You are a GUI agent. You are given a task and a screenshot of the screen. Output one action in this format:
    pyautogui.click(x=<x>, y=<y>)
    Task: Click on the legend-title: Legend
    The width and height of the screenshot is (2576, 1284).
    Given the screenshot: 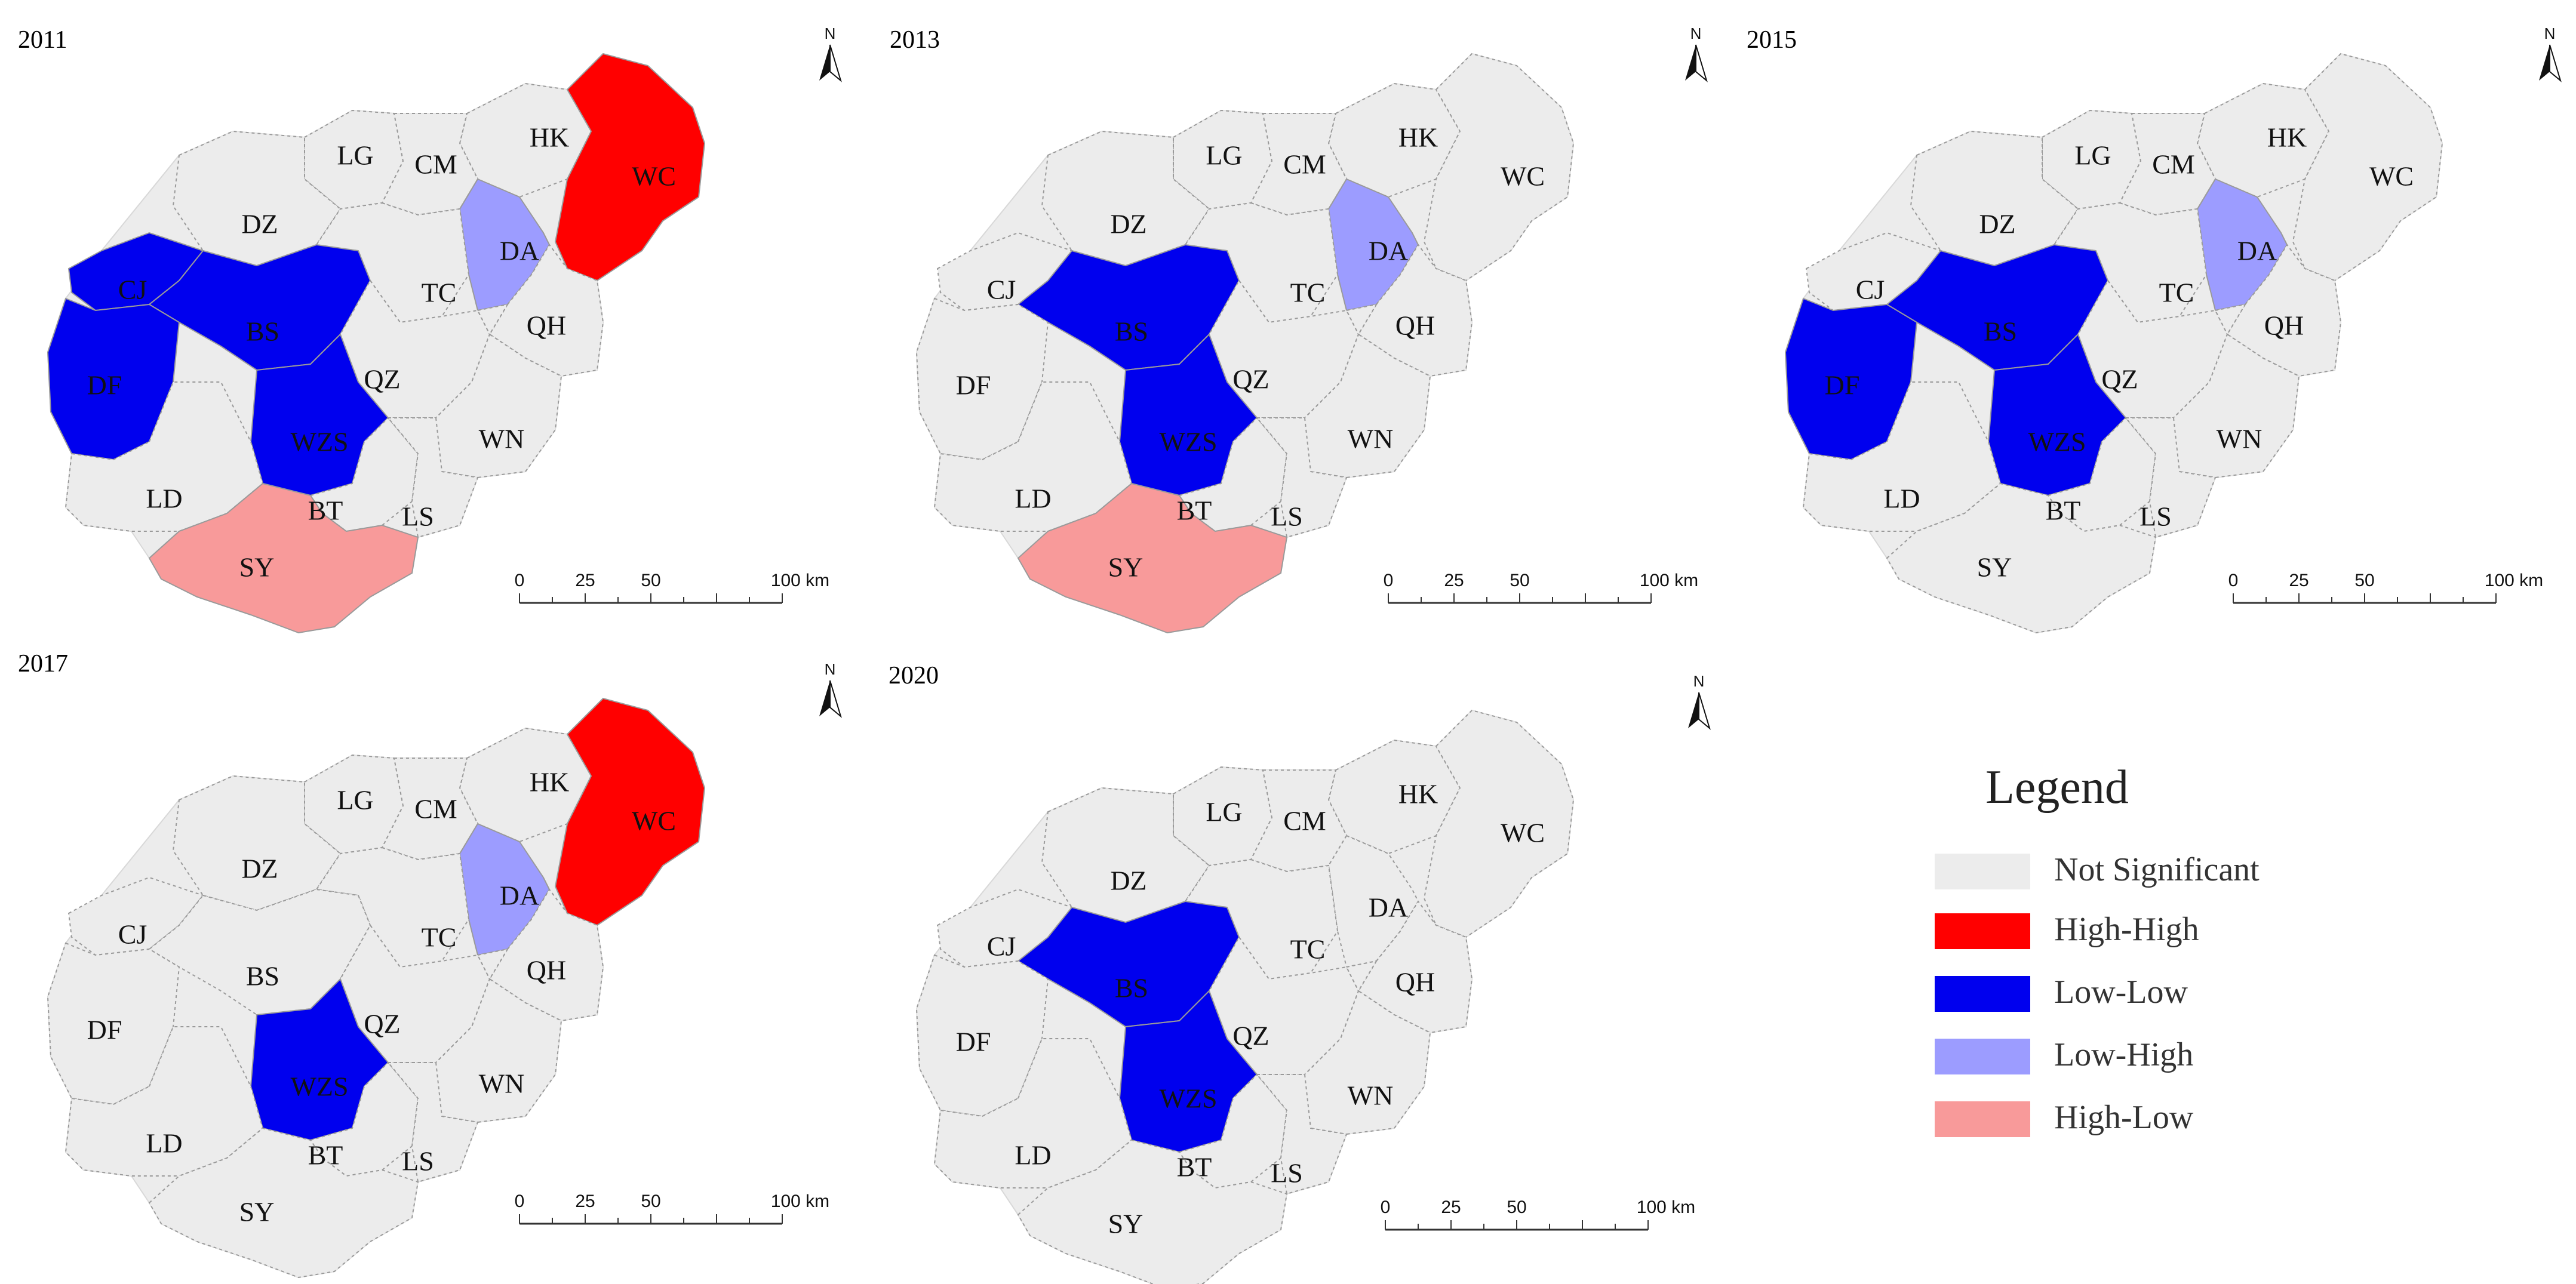 What is the action you would take?
    pyautogui.click(x=2057, y=787)
    